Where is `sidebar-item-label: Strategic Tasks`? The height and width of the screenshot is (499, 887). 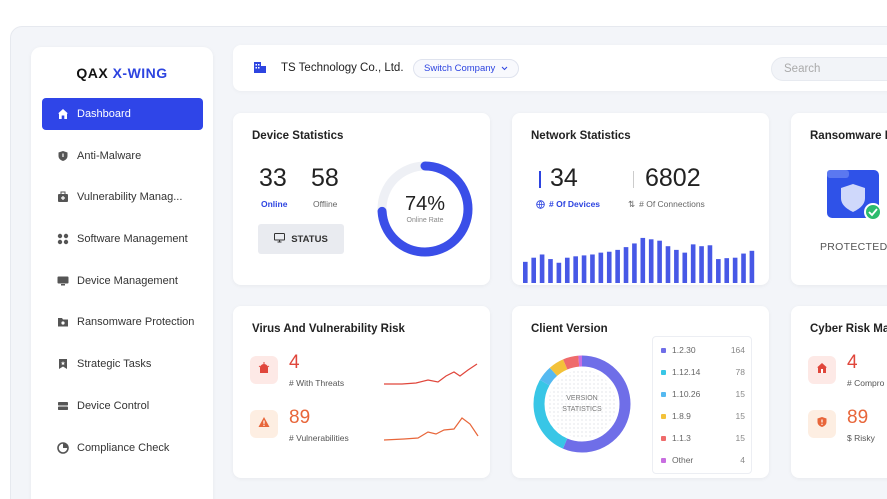
sidebar-item-label: Strategic Tasks is located at coordinates (114, 364).